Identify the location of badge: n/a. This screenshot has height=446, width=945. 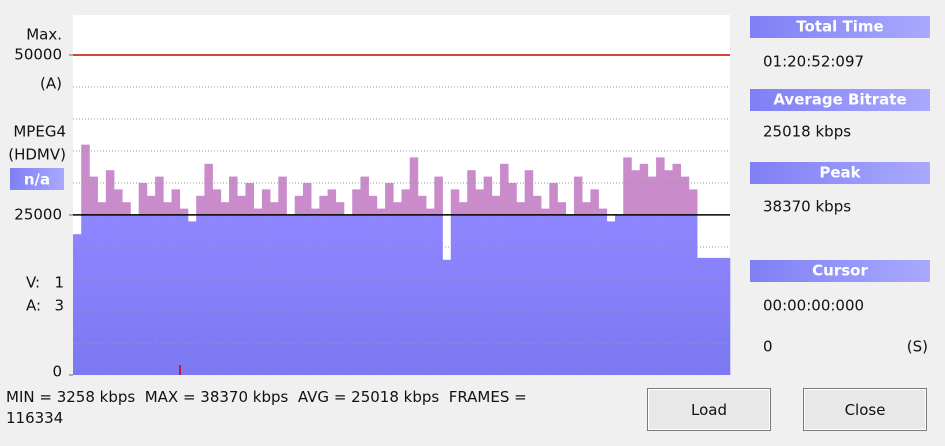
(37, 180).